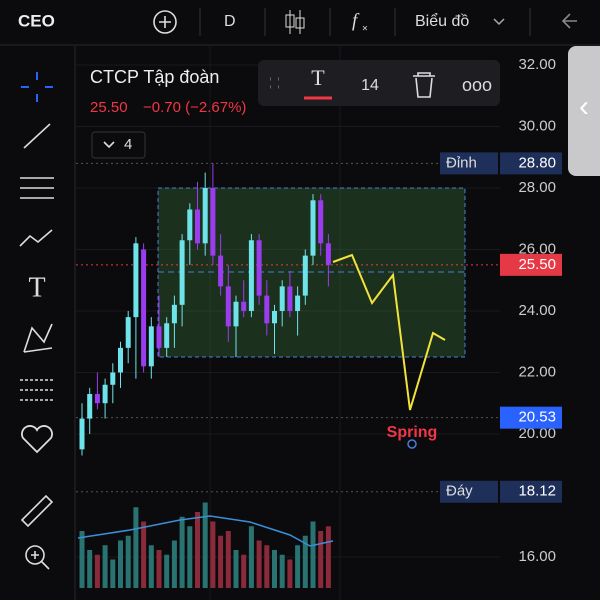  What do you see at coordinates (36, 20) in the screenshot?
I see `symbol: CEO` at bounding box center [36, 20].